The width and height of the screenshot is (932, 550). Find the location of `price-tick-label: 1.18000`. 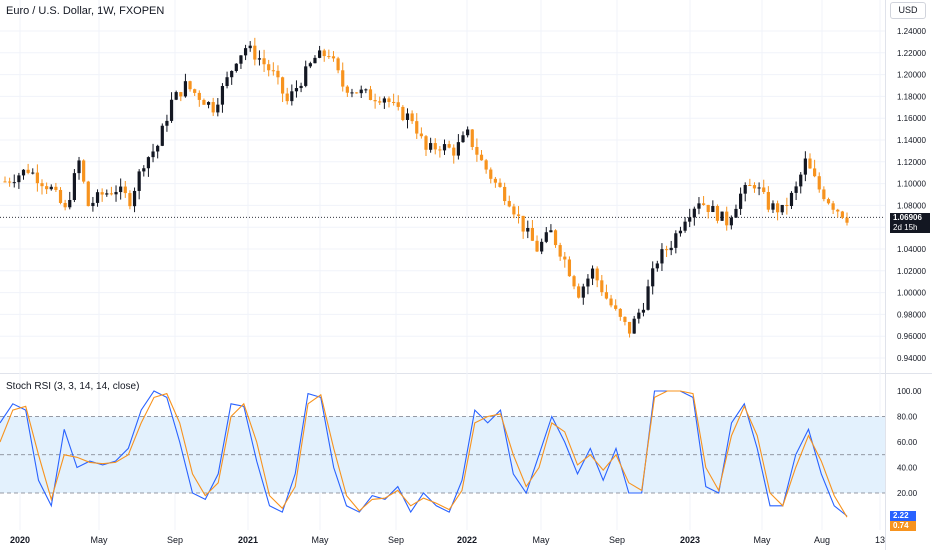

price-tick-label: 1.18000 is located at coordinates (911, 96).